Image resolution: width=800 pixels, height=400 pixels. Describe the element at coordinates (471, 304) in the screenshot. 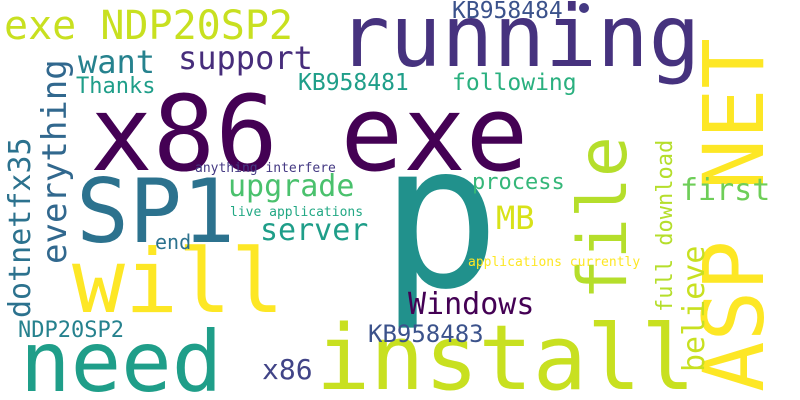

I see `word-windows: Windows` at that location.